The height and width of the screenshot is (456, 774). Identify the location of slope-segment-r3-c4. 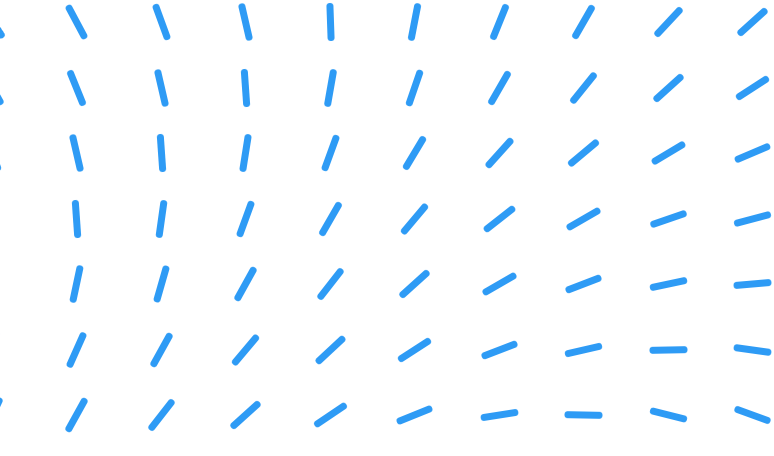
(330, 218).